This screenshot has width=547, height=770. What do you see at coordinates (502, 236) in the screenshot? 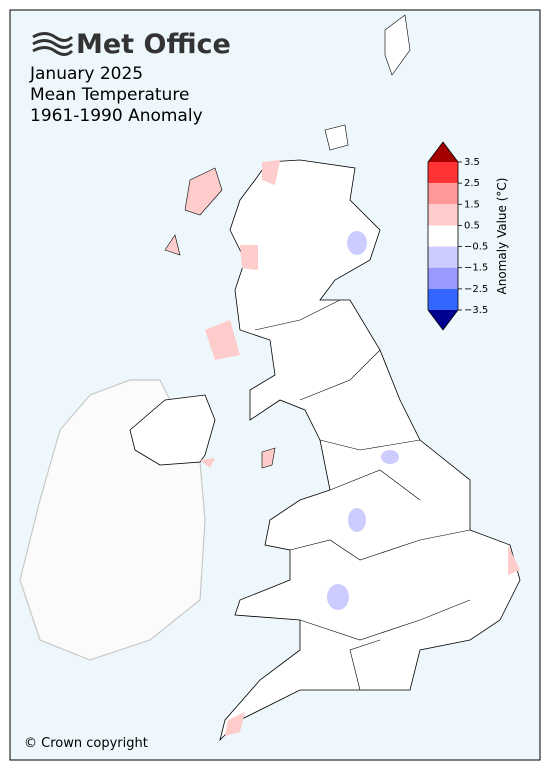
I see `colorbar-label: Anomaly Value (°C)` at bounding box center [502, 236].